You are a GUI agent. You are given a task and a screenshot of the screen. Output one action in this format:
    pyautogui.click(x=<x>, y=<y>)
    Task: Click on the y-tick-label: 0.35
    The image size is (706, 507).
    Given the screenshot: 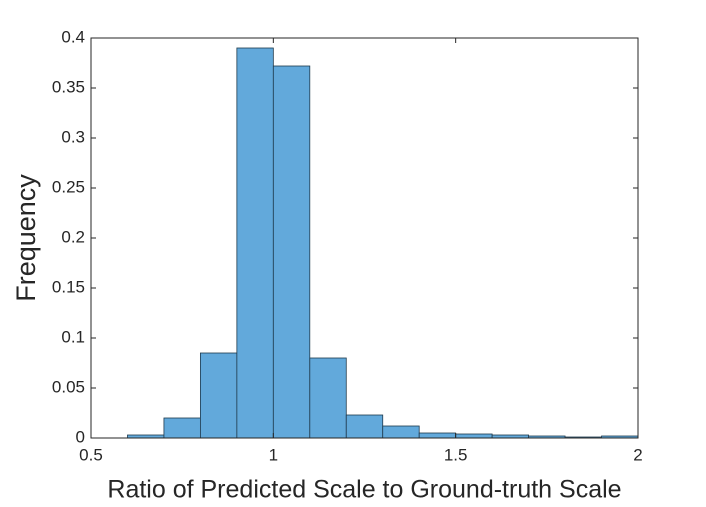 What is the action you would take?
    pyautogui.click(x=68, y=86)
    